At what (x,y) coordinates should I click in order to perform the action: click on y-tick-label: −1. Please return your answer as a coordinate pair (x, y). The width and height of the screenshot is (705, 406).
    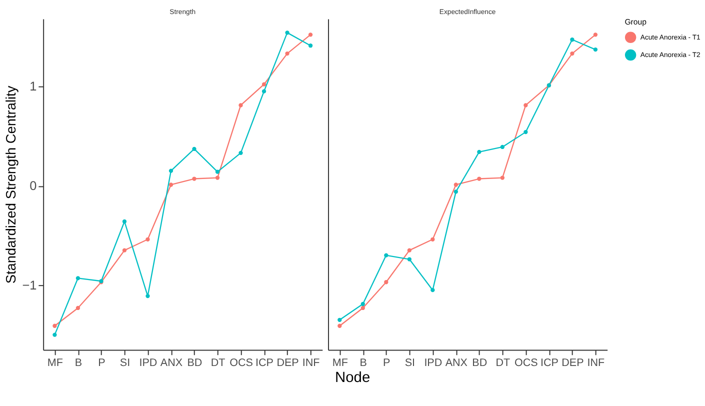
    Looking at the image, I should click on (29, 285).